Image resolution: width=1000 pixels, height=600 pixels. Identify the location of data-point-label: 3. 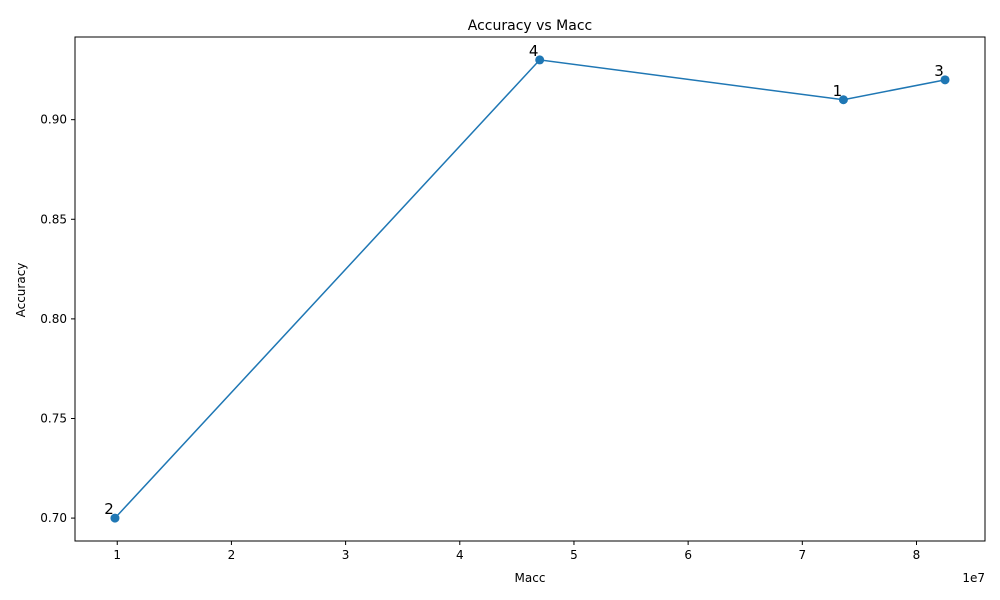
(939, 71).